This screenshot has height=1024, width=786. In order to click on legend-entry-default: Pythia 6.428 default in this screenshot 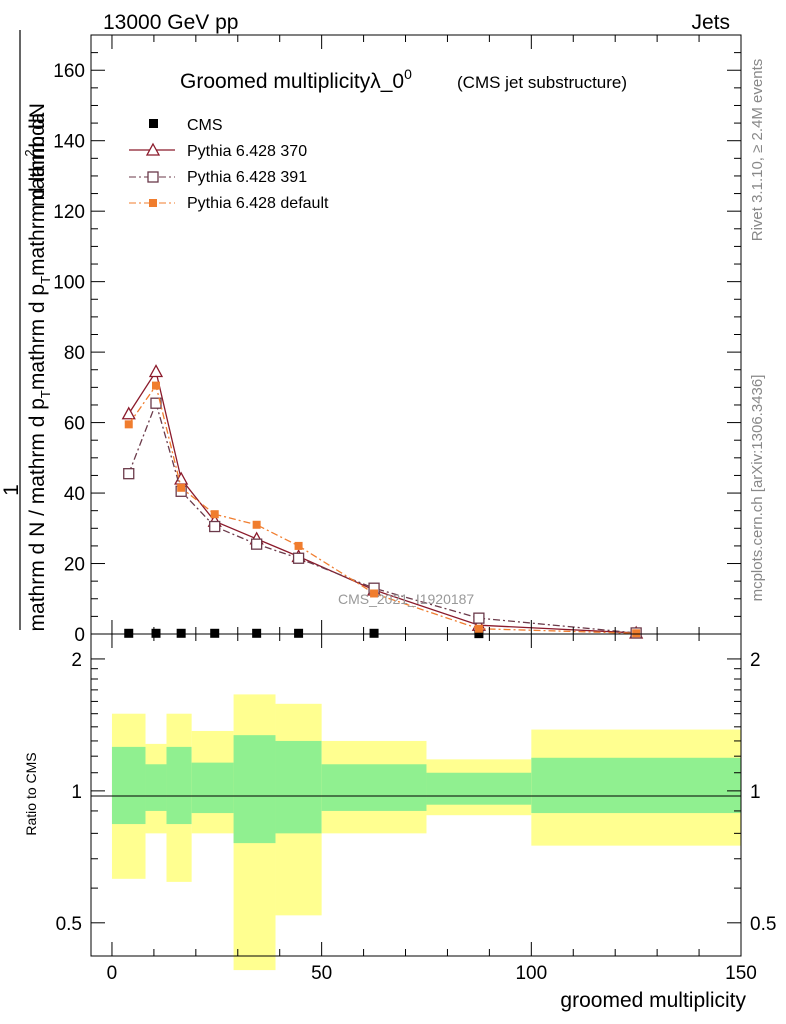, I will do `click(229, 203)`.